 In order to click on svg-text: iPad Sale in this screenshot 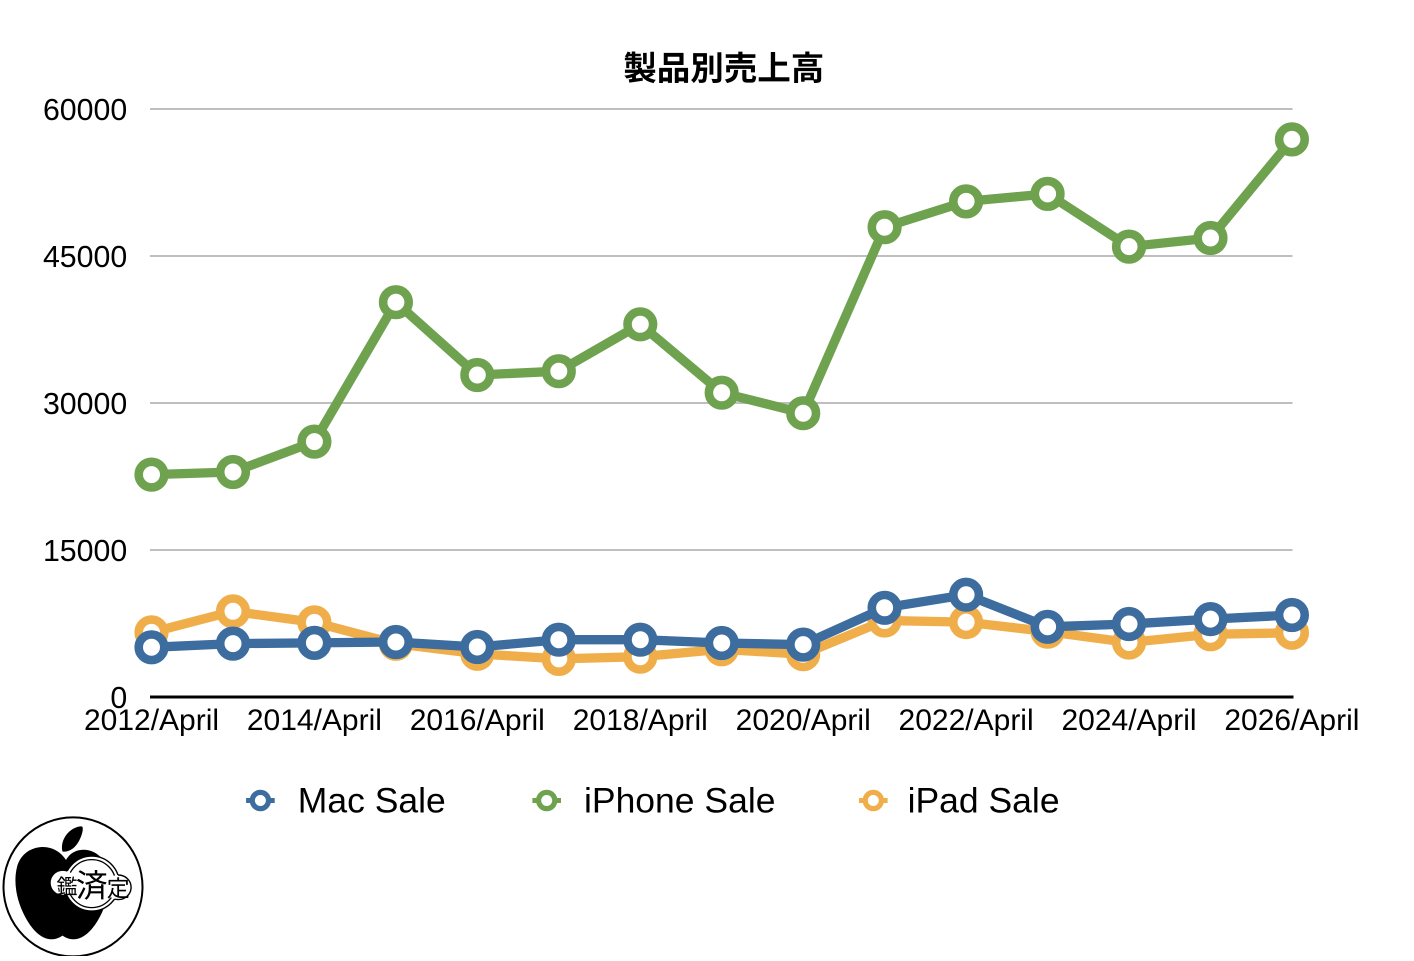, I will do `click(984, 801)`.